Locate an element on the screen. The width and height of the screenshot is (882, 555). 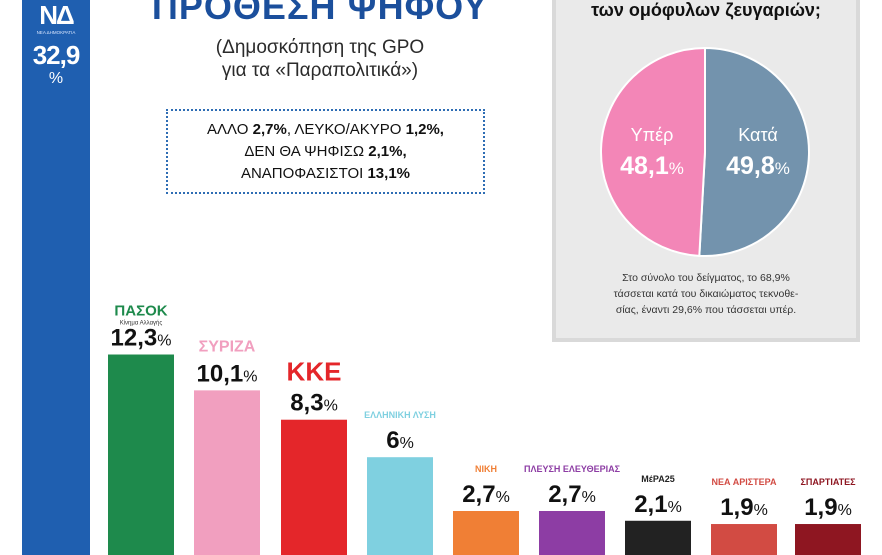
party-logo-3: ΚΚΕ is located at coordinates (314, 372).